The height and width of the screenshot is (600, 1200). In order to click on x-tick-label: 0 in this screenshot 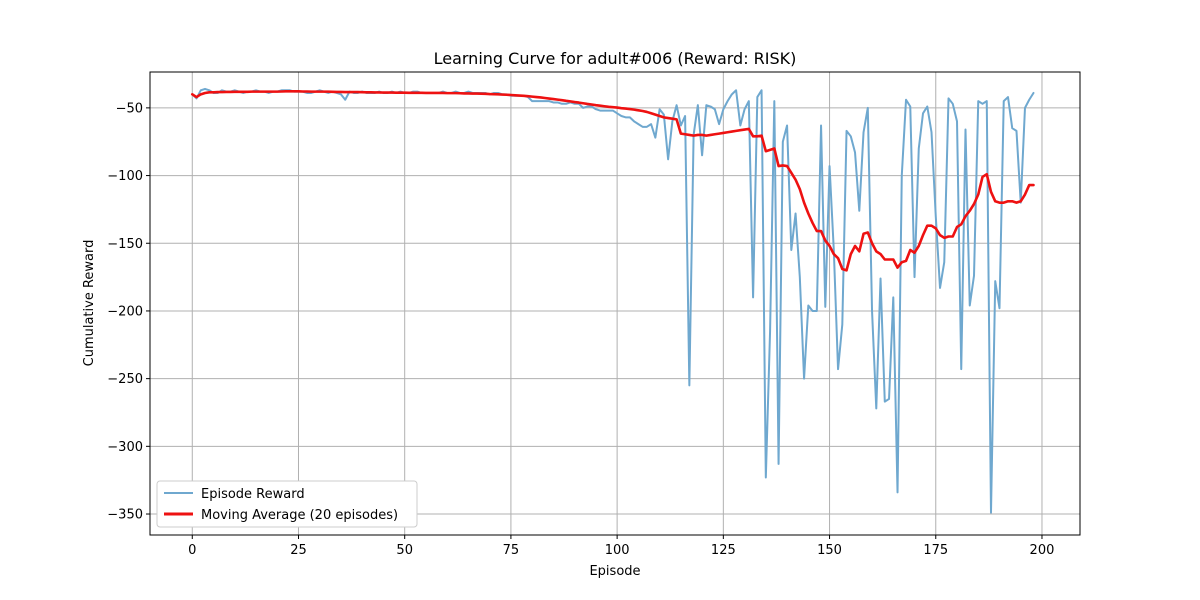, I will do `click(192, 550)`.